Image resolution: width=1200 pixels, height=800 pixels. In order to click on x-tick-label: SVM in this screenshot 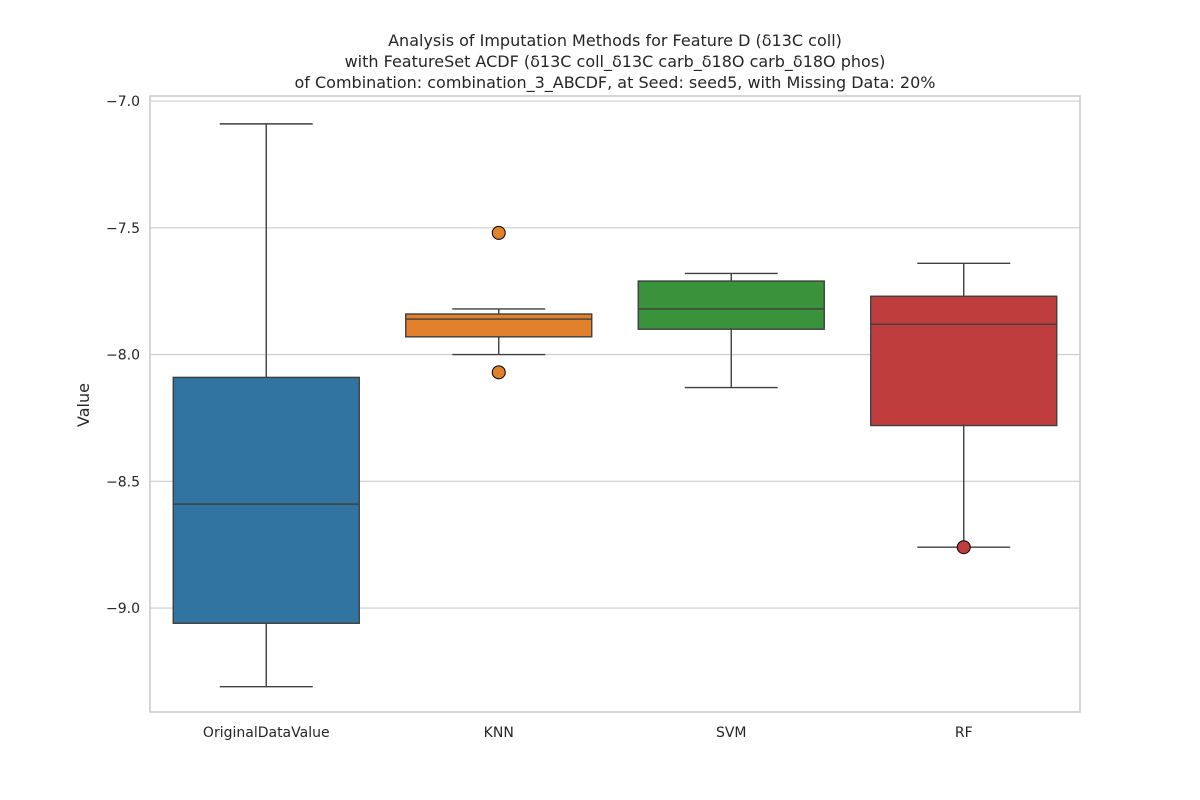, I will do `click(731, 733)`.